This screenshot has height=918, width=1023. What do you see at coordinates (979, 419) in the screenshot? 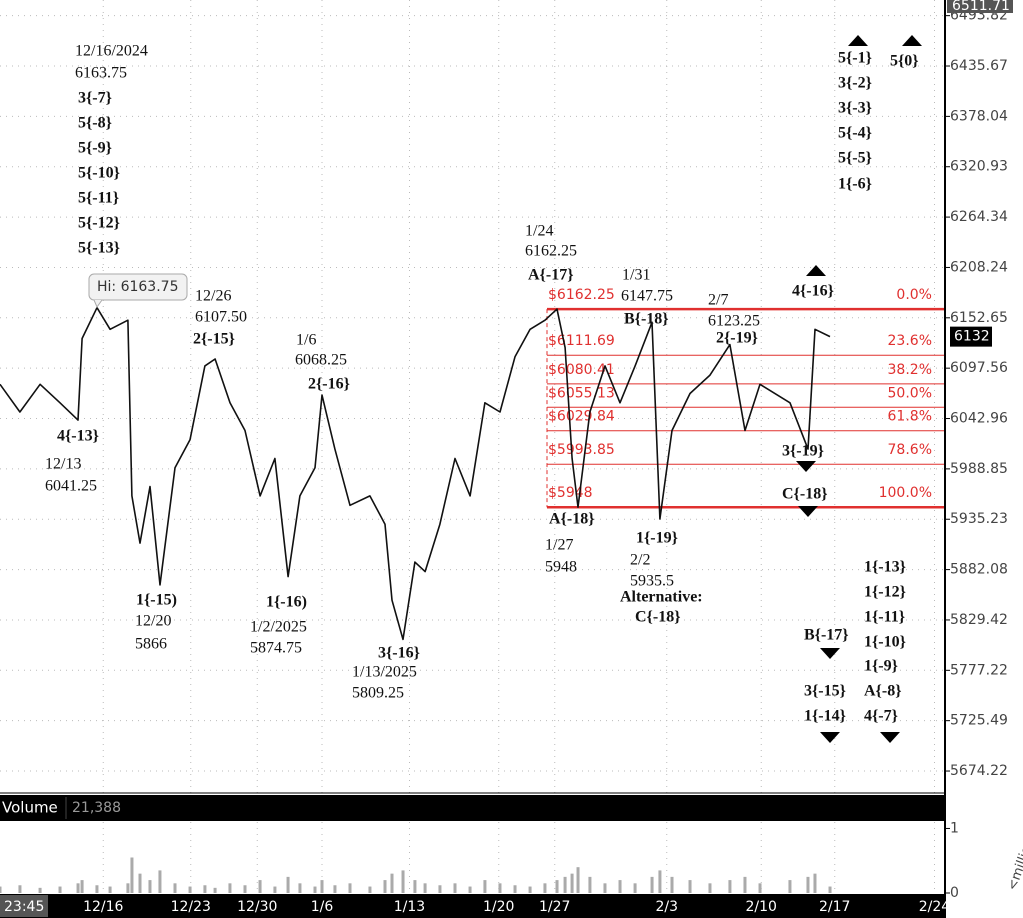
I see `y-tick-label: 6042.96` at bounding box center [979, 419].